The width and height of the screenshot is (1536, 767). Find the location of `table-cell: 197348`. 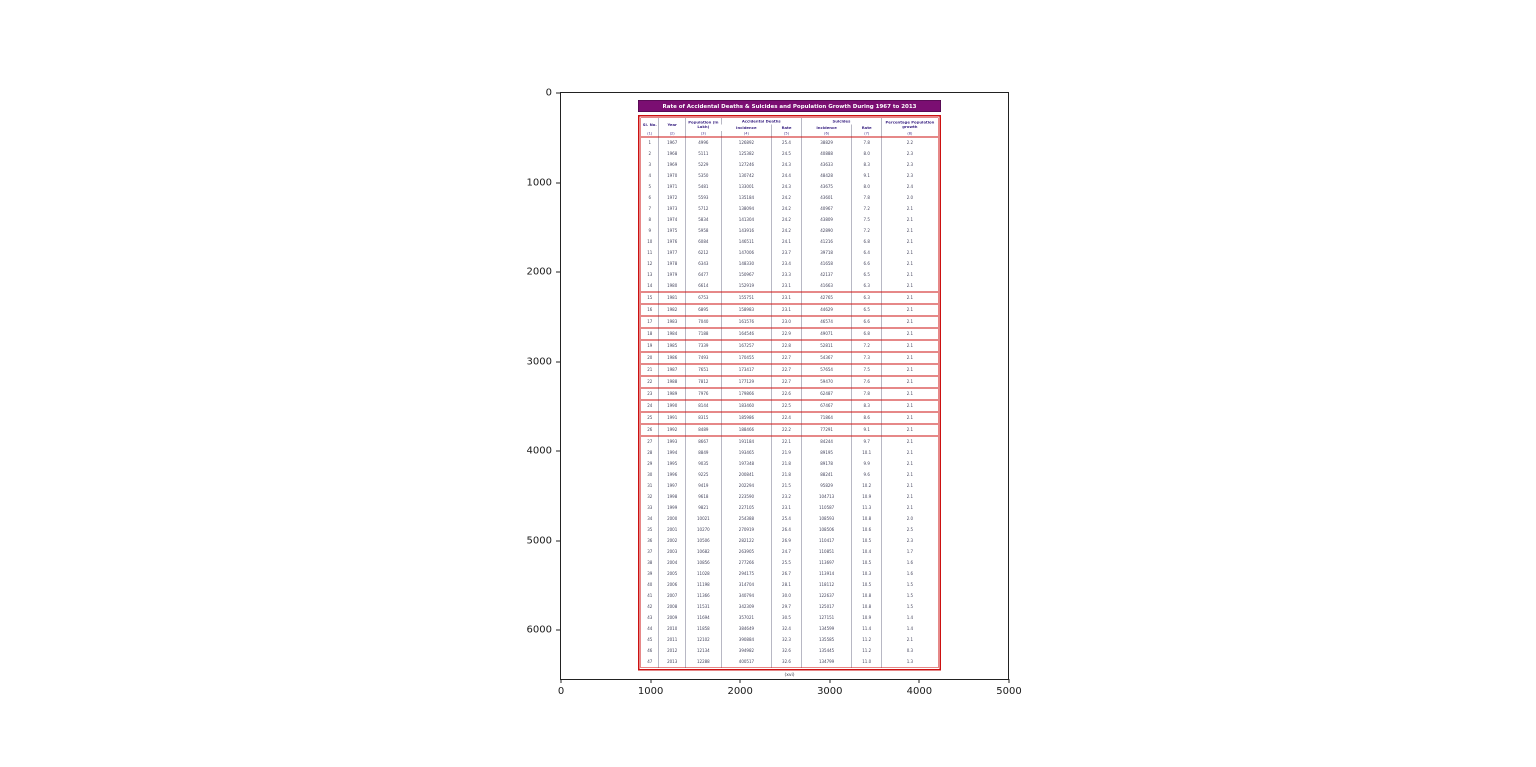

table-cell: 197348 is located at coordinates (746, 464).